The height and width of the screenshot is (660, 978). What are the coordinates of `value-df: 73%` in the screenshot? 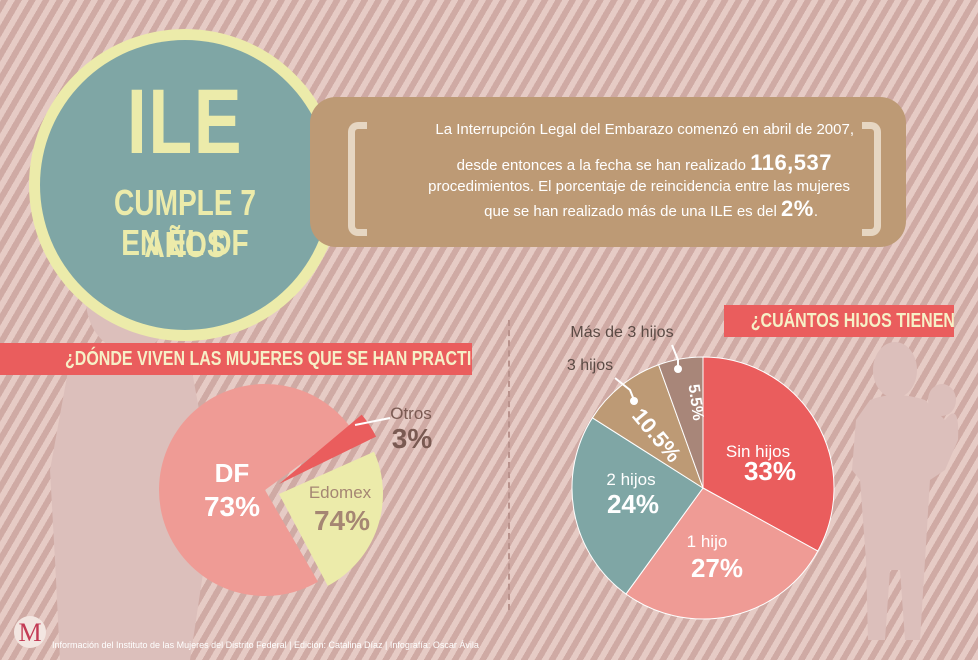 It's located at (232, 506).